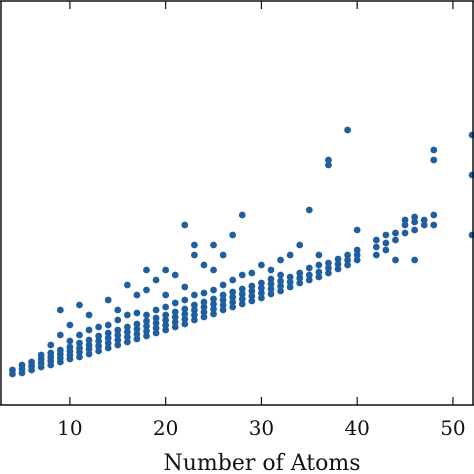 The image size is (474, 474). What do you see at coordinates (261, 462) in the screenshot?
I see `x-axis-label: Number of Atoms` at bounding box center [261, 462].